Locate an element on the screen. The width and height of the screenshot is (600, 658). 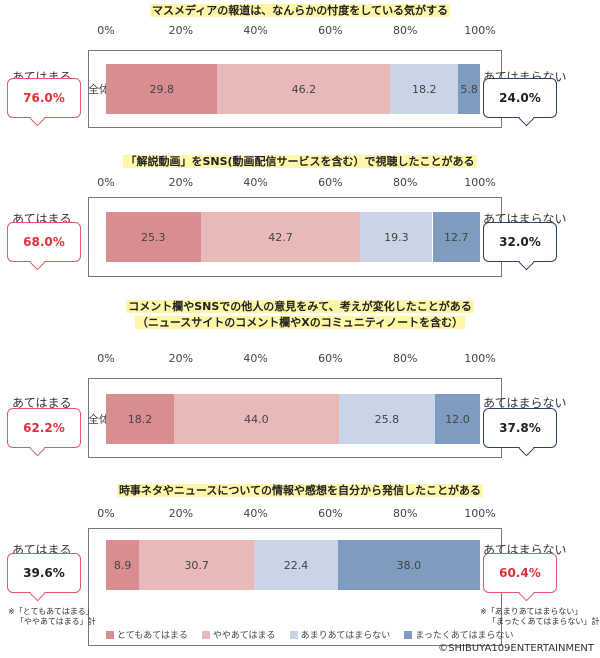
not-applies-total: 60.4% is located at coordinates (520, 573).